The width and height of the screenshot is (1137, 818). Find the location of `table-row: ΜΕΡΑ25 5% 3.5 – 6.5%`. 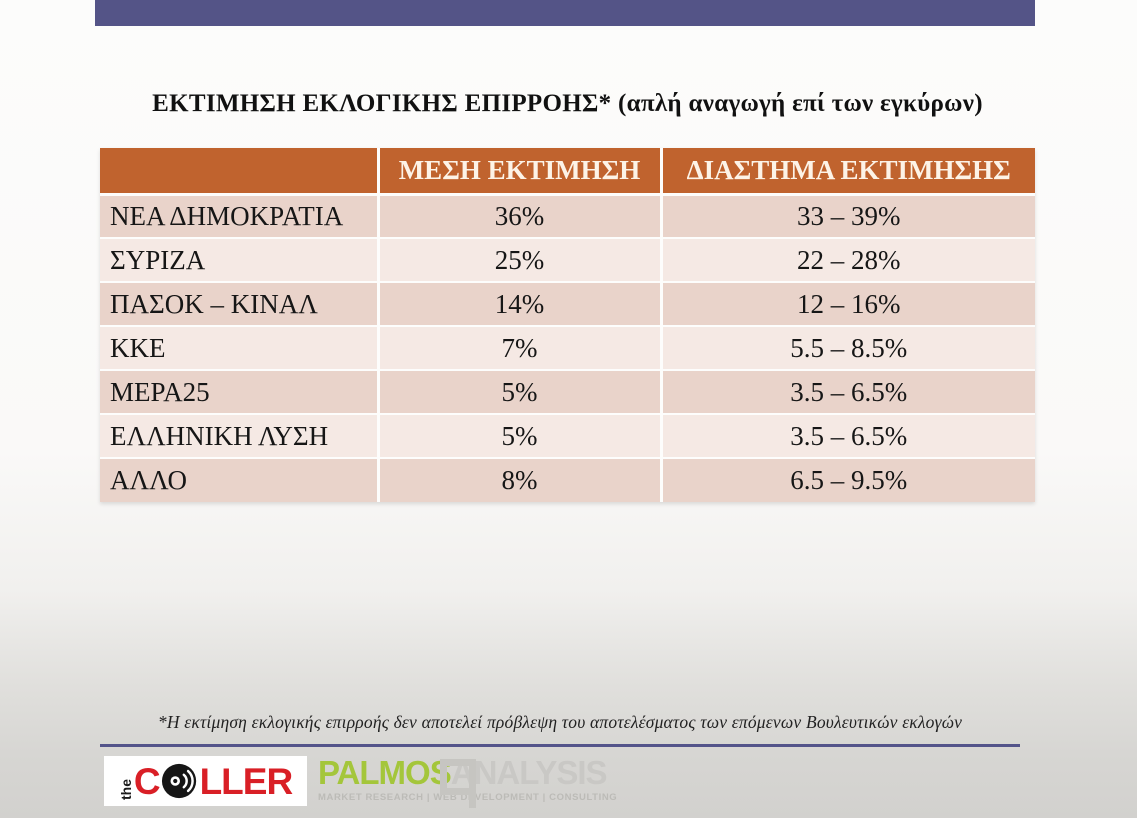

table-row: ΜΕΡΑ25 5% 3.5 – 6.5% is located at coordinates (567, 391).